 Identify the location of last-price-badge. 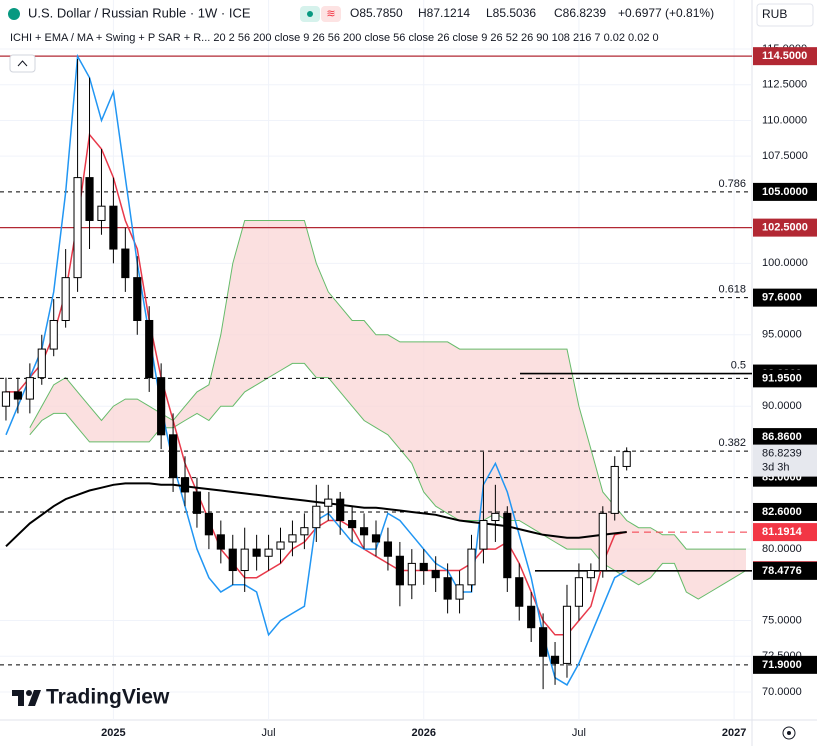
(785, 460).